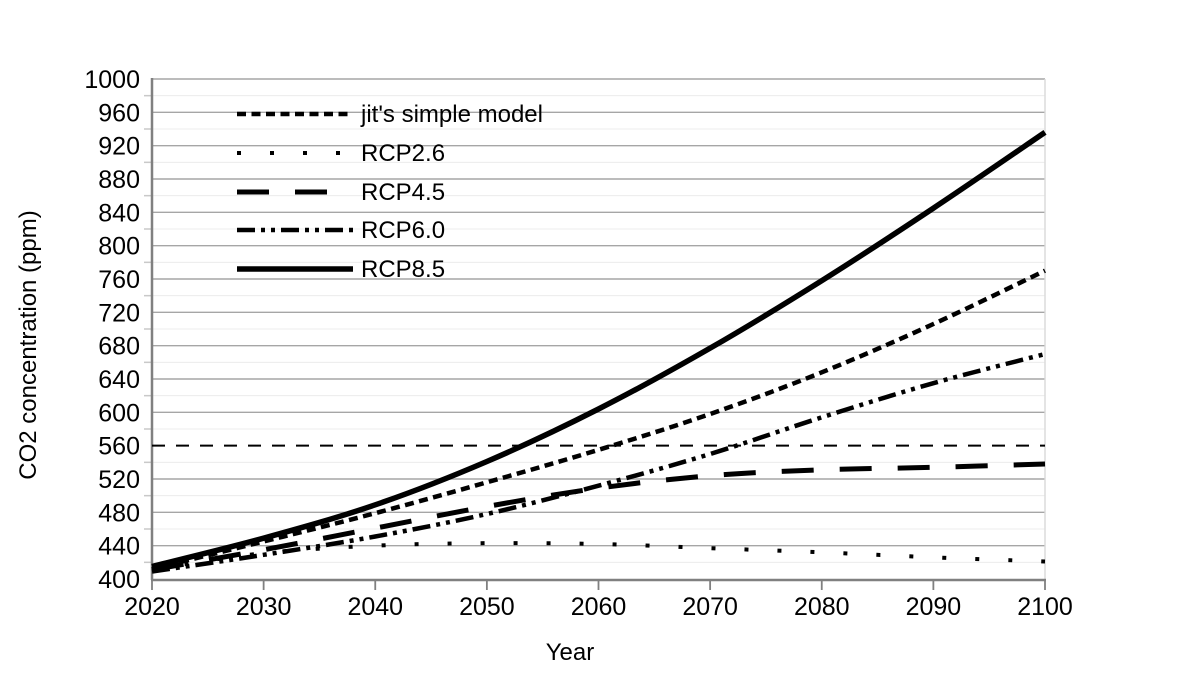 The image size is (1201, 673). I want to click on x-tick-label: 2090, so click(934, 607).